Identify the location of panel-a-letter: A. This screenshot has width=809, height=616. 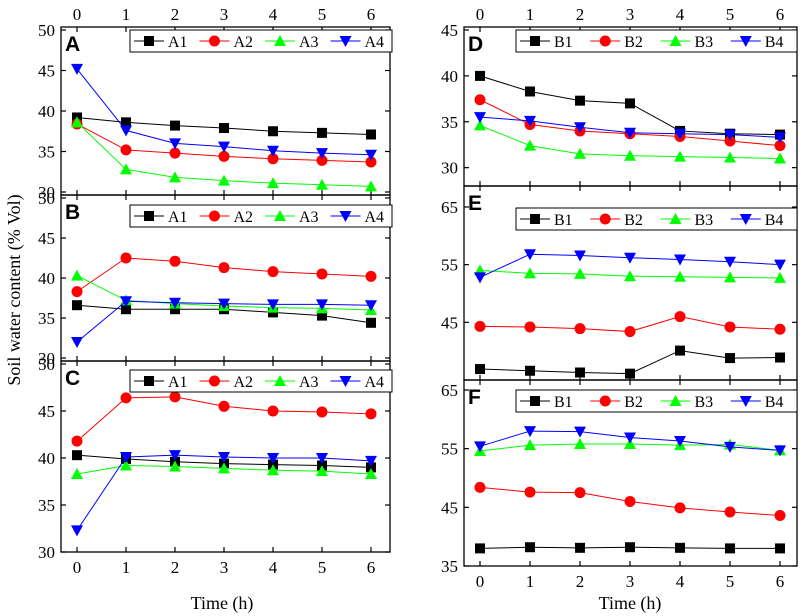
(72, 44).